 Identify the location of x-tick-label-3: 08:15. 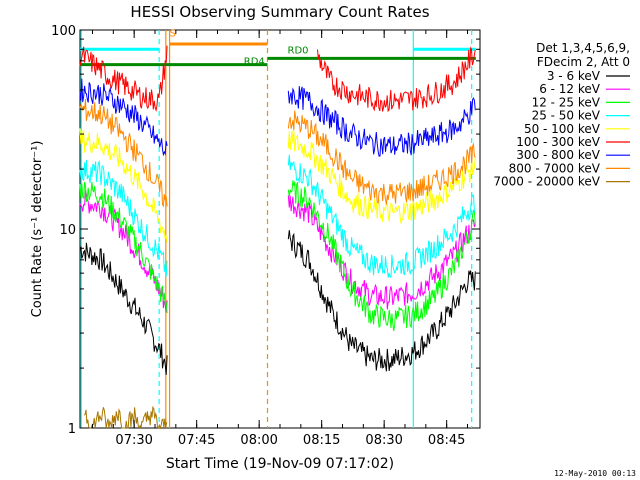
(321, 440).